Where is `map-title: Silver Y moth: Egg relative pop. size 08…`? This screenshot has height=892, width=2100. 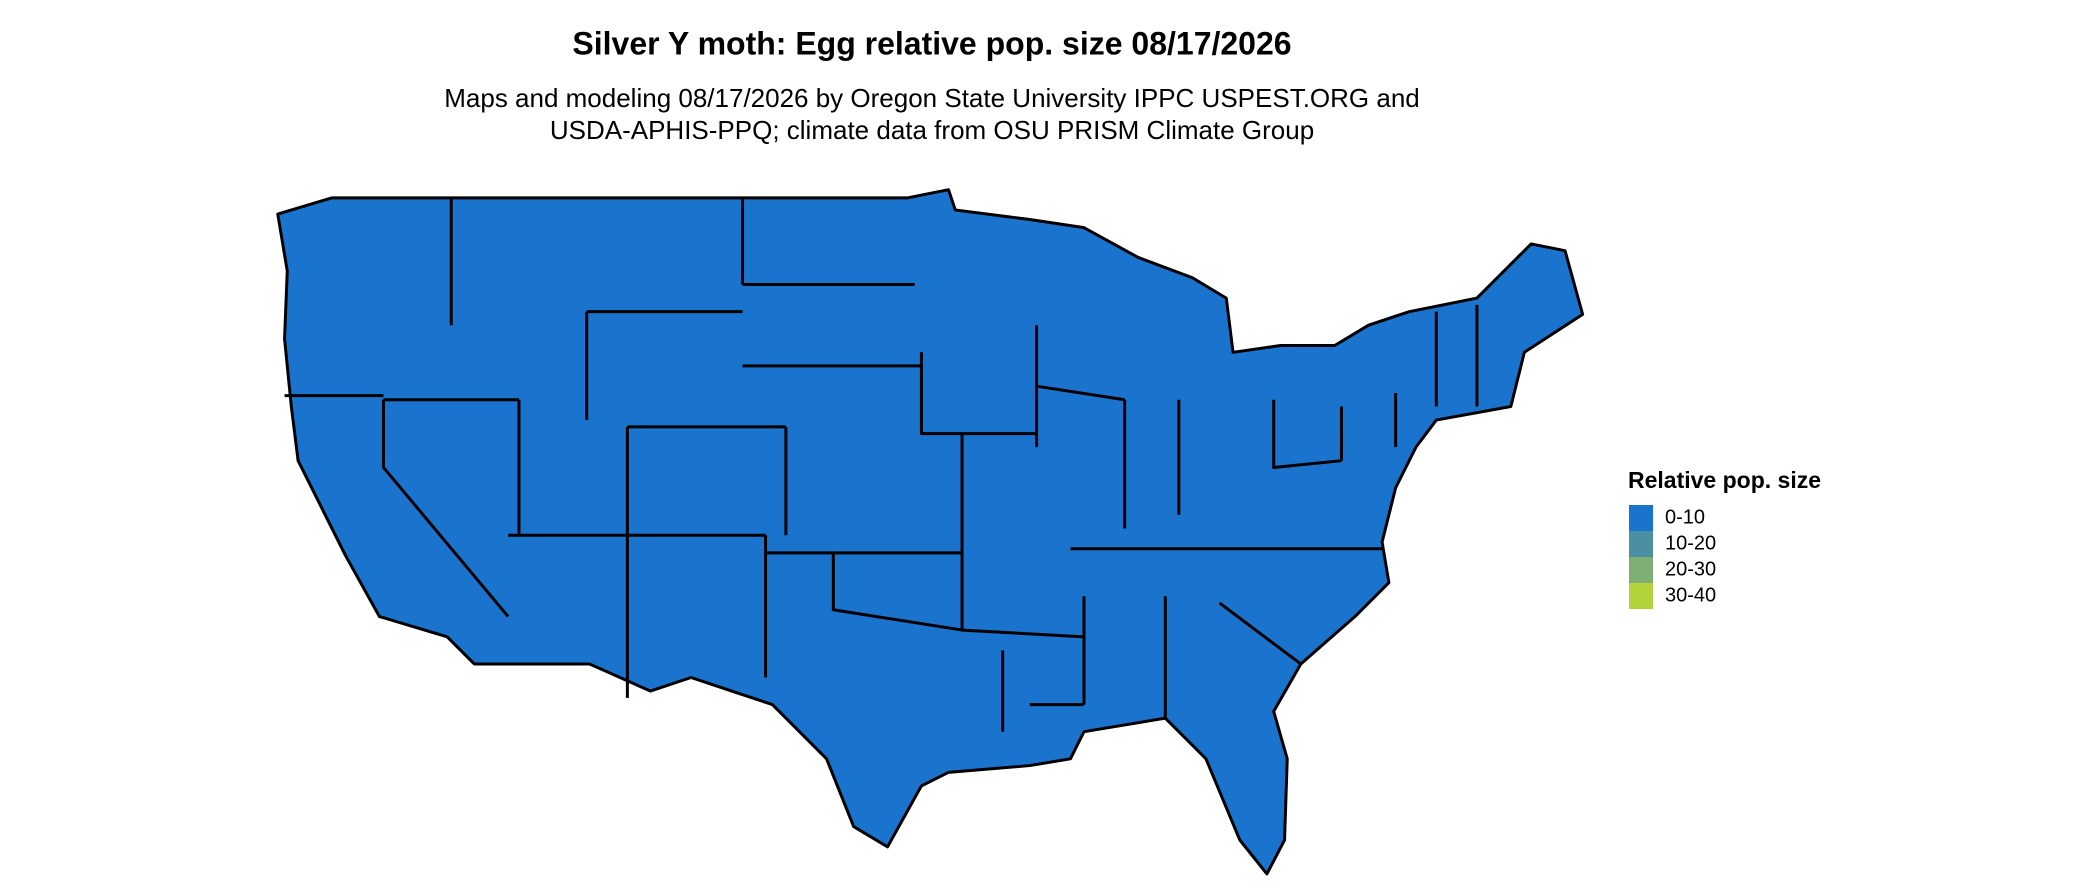
map-title: Silver Y moth: Egg relative pop. size 08… is located at coordinates (931, 43).